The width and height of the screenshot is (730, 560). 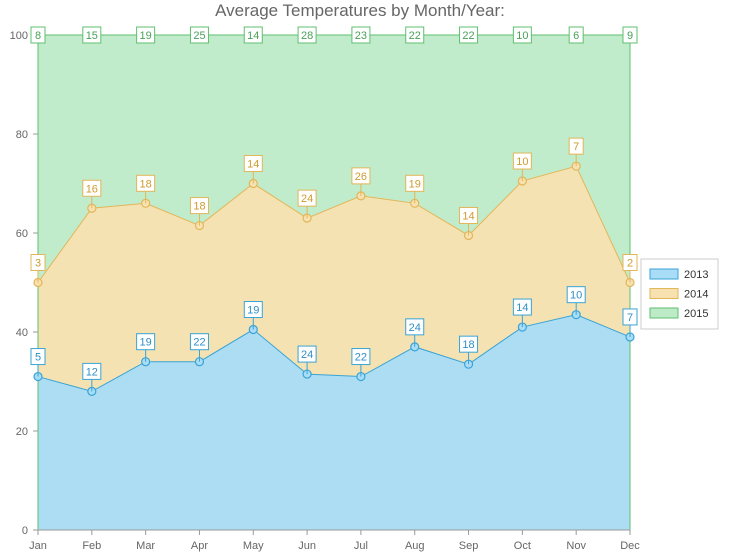 I want to click on x-tick-label: Feb, so click(x=91, y=546).